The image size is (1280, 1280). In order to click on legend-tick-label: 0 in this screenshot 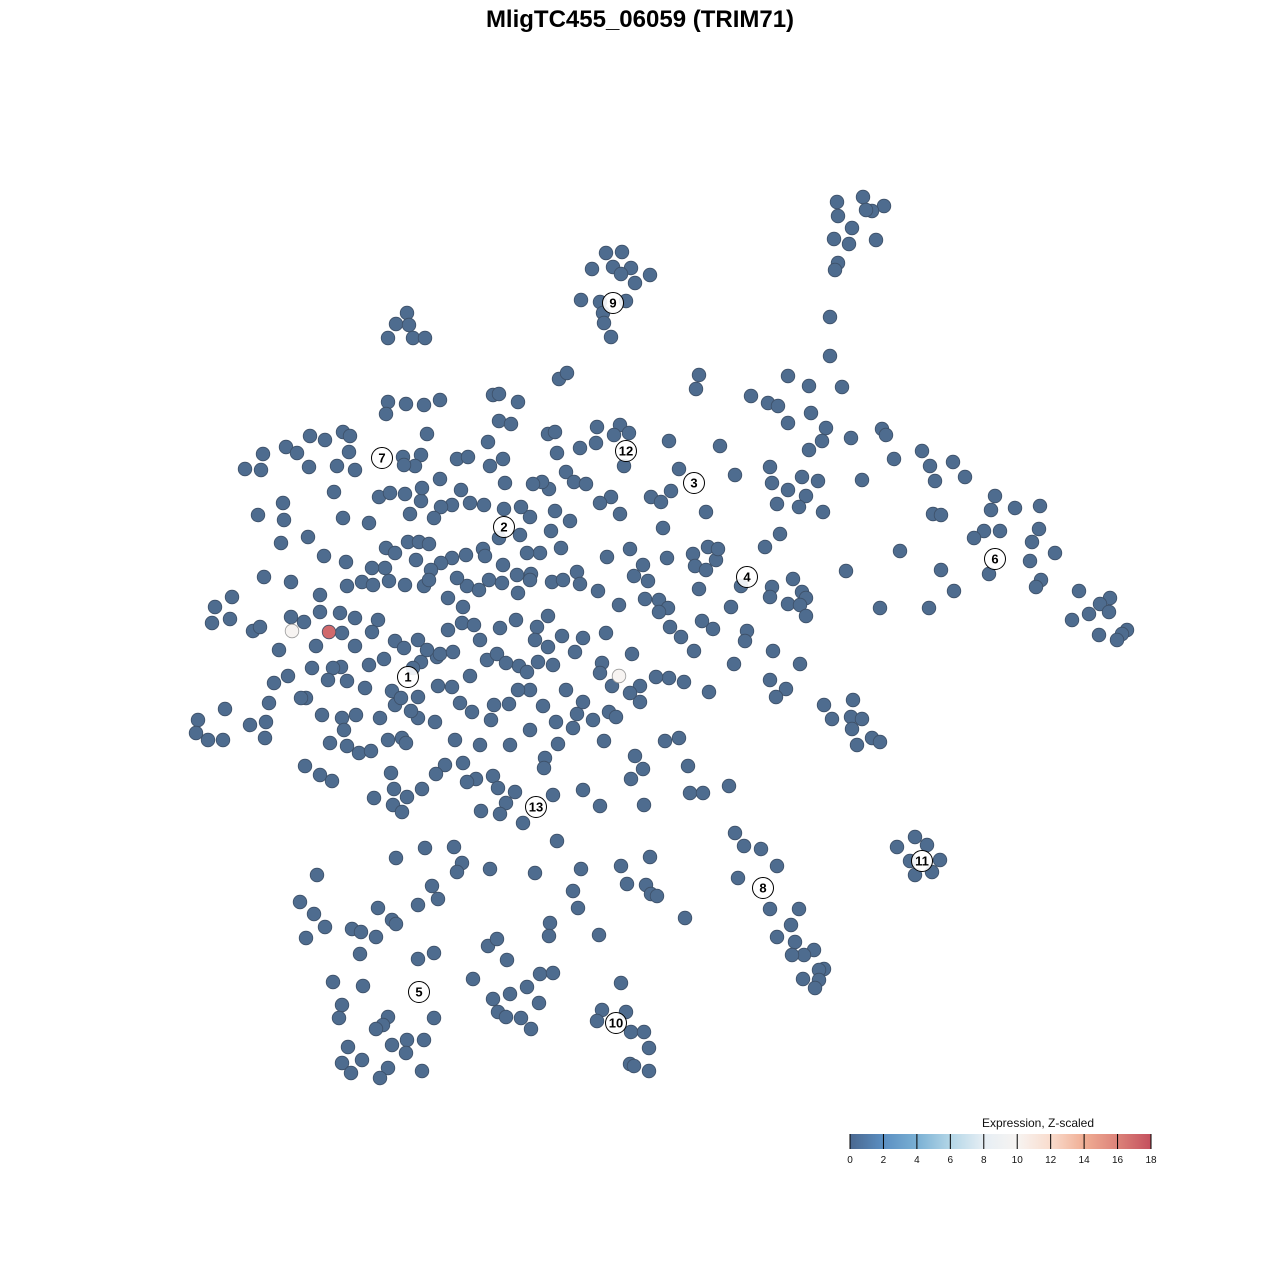, I will do `click(850, 1160)`.